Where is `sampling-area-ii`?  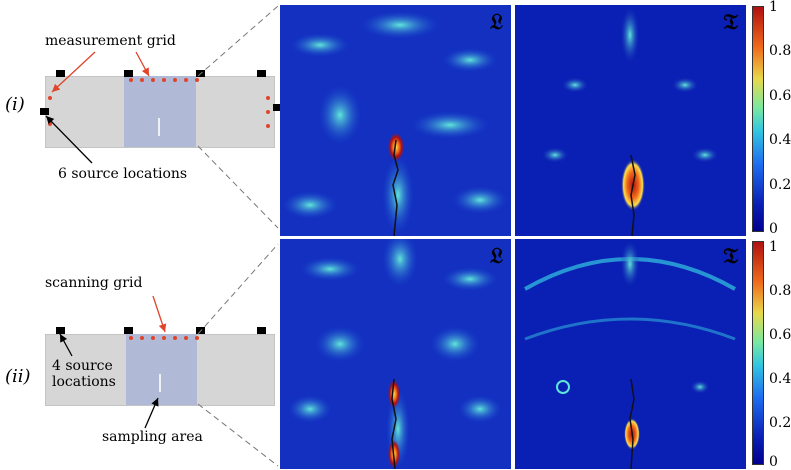 sampling-area-ii is located at coordinates (161, 369).